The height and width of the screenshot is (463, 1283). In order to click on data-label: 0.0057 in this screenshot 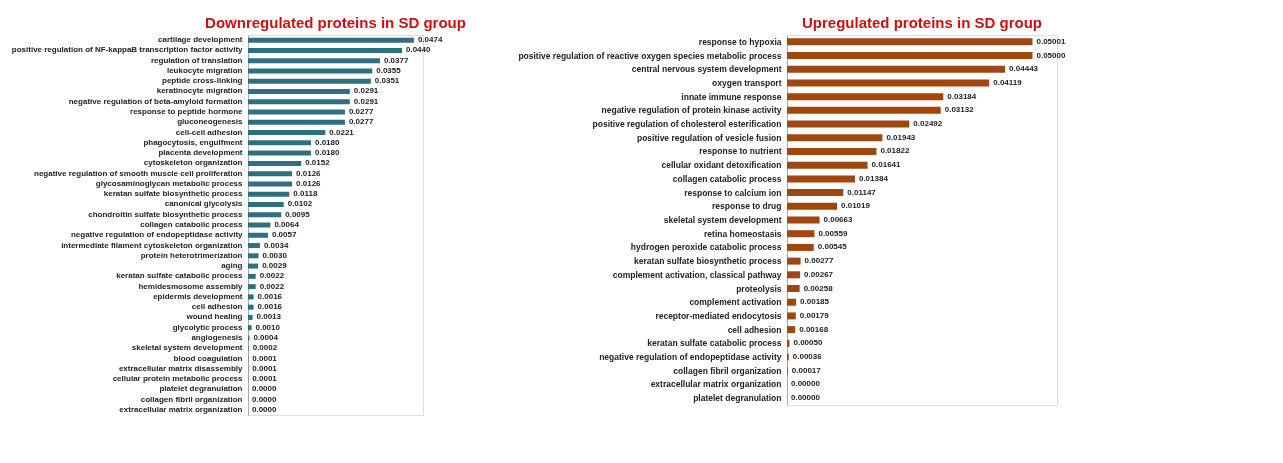, I will do `click(284, 235)`.